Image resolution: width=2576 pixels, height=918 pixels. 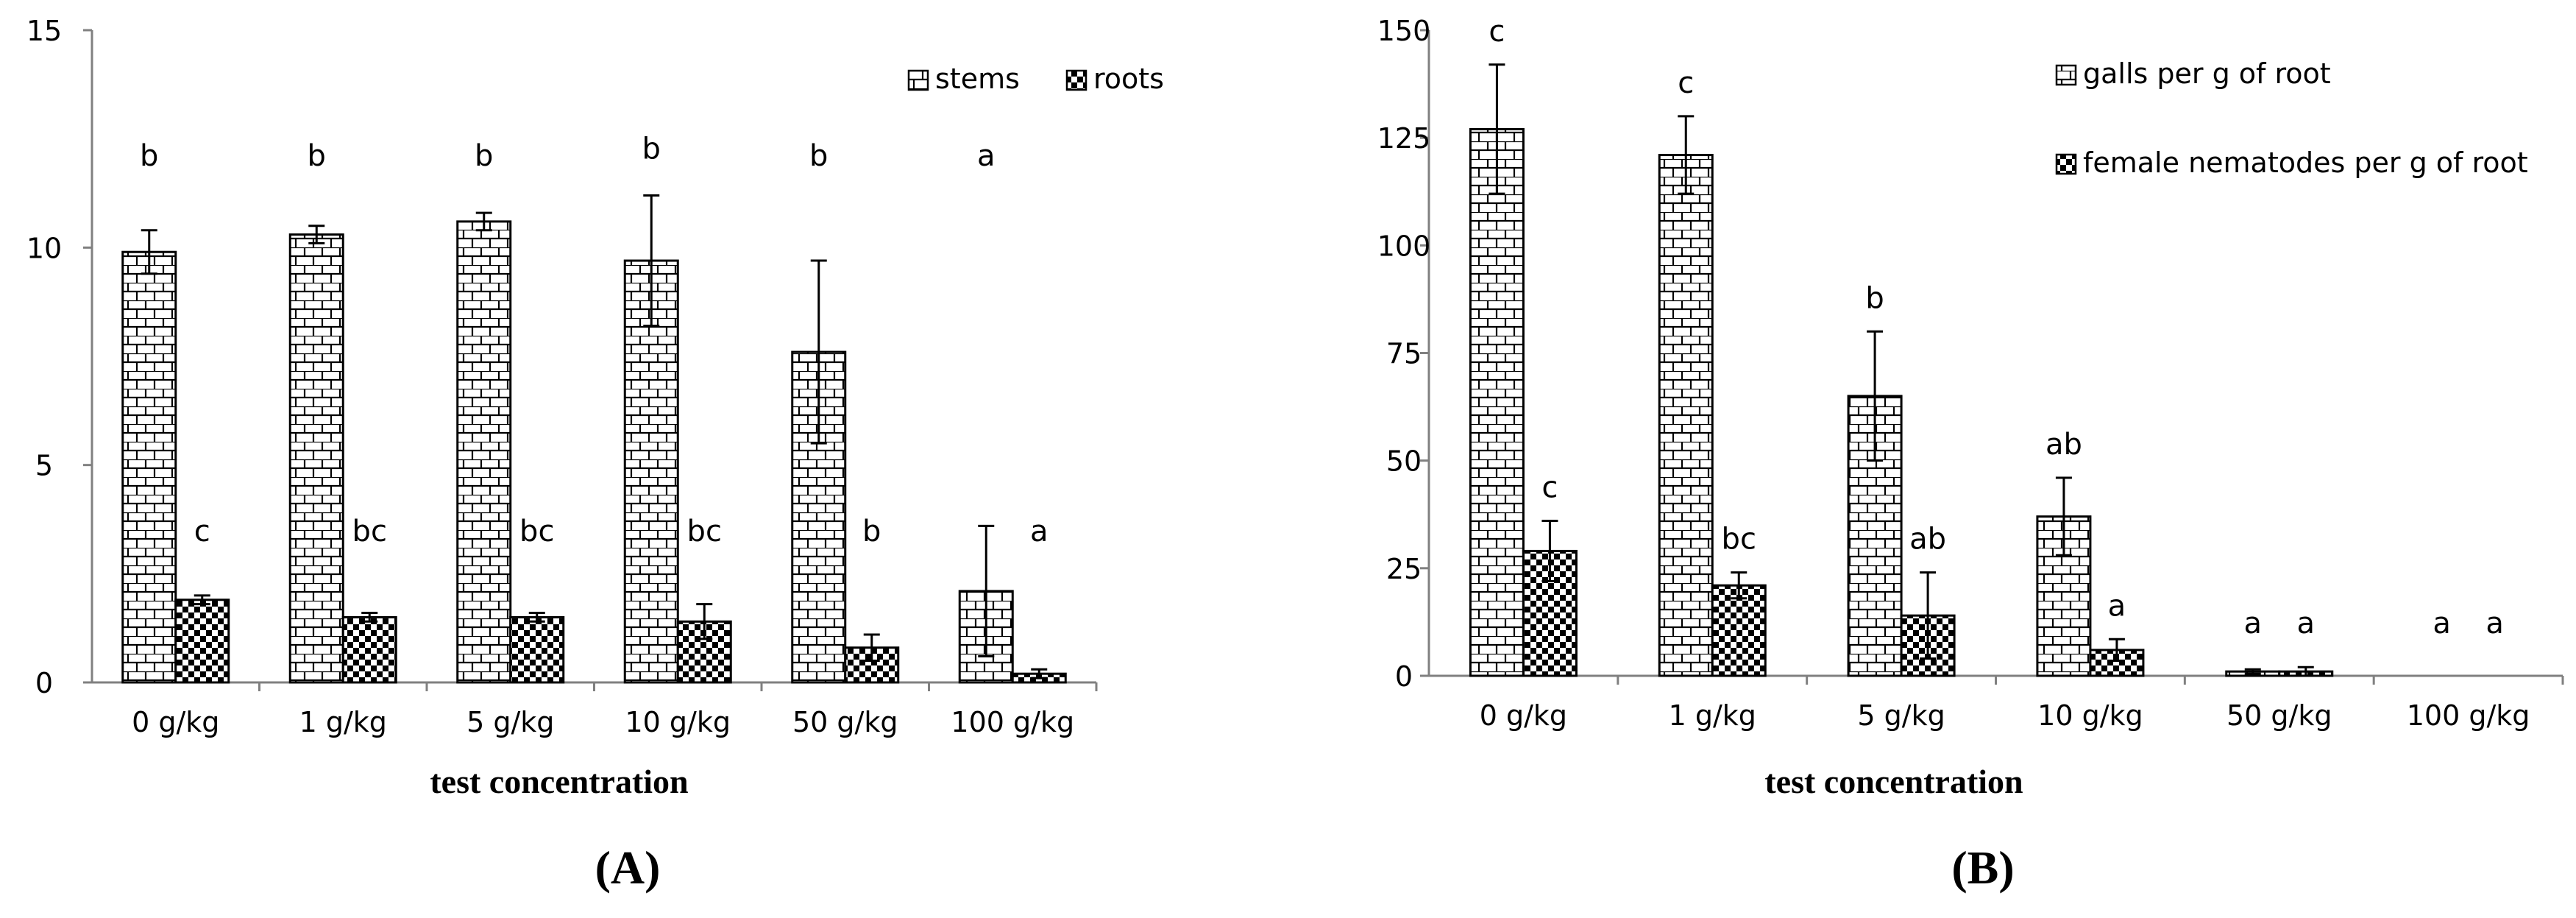 What do you see at coordinates (1404, 354) in the screenshot?
I see `y-tick-label: 75` at bounding box center [1404, 354].